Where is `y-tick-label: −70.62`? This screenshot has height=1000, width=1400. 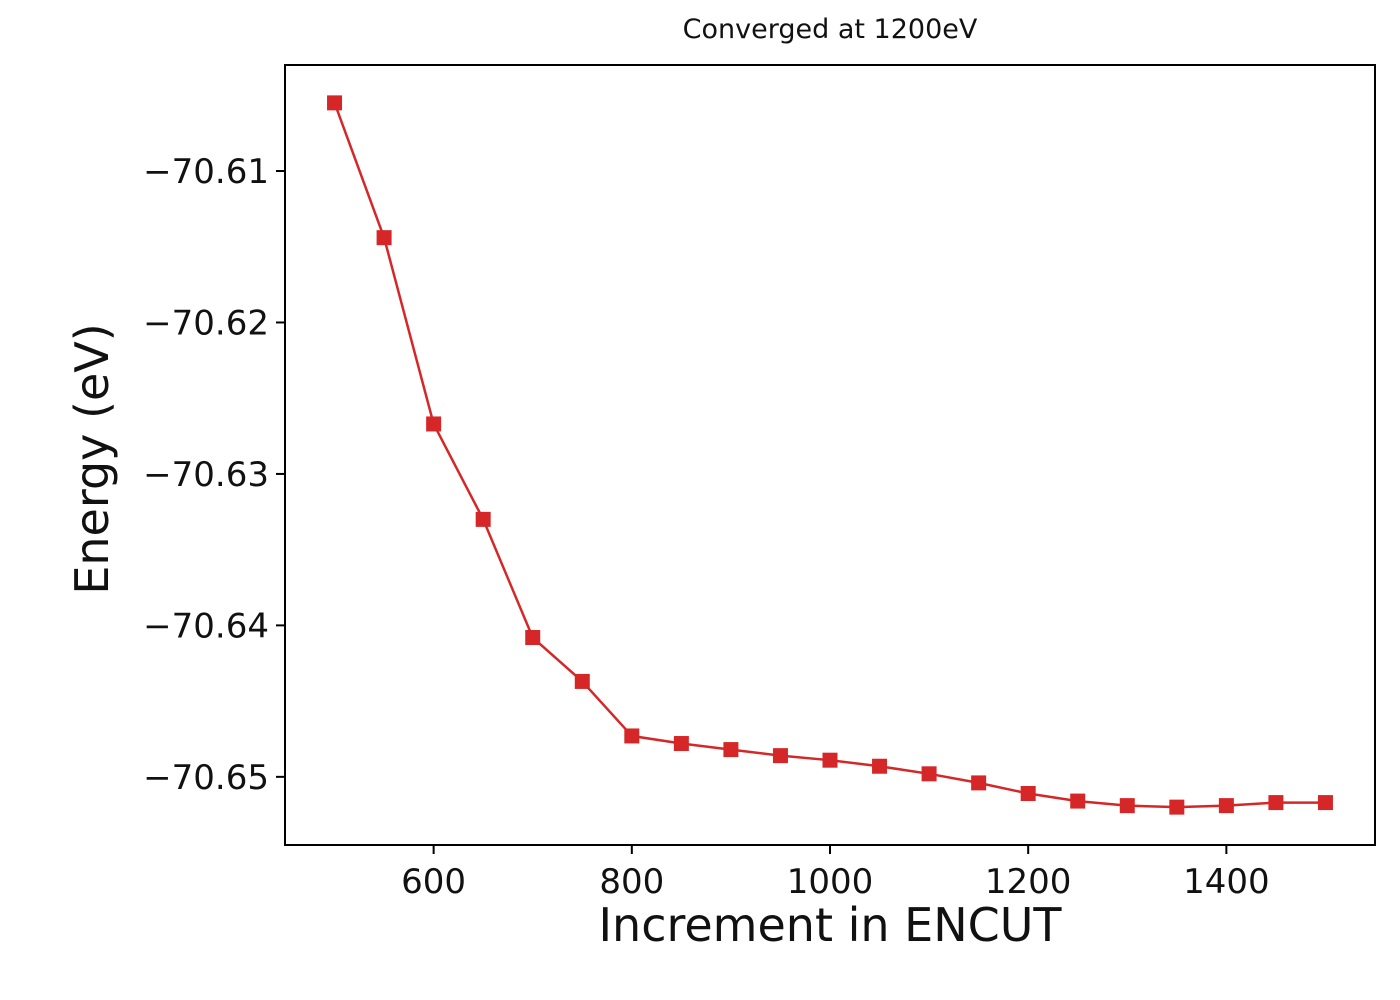 y-tick-label: −70.62 is located at coordinates (206, 323).